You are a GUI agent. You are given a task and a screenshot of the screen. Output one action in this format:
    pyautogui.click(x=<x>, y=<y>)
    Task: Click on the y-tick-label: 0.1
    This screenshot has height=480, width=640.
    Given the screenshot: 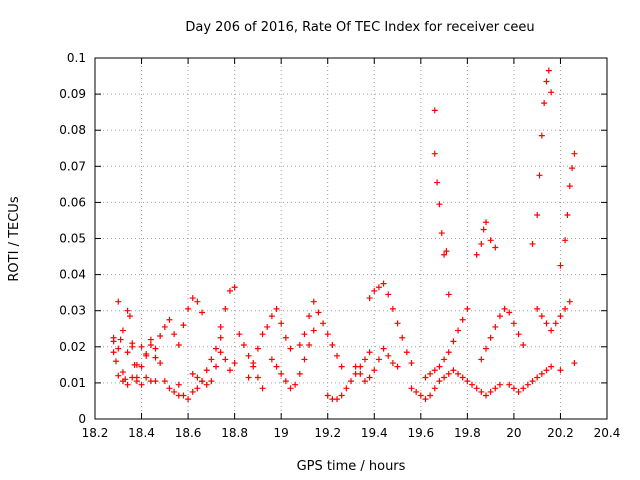 What is the action you would take?
    pyautogui.click(x=76, y=58)
    